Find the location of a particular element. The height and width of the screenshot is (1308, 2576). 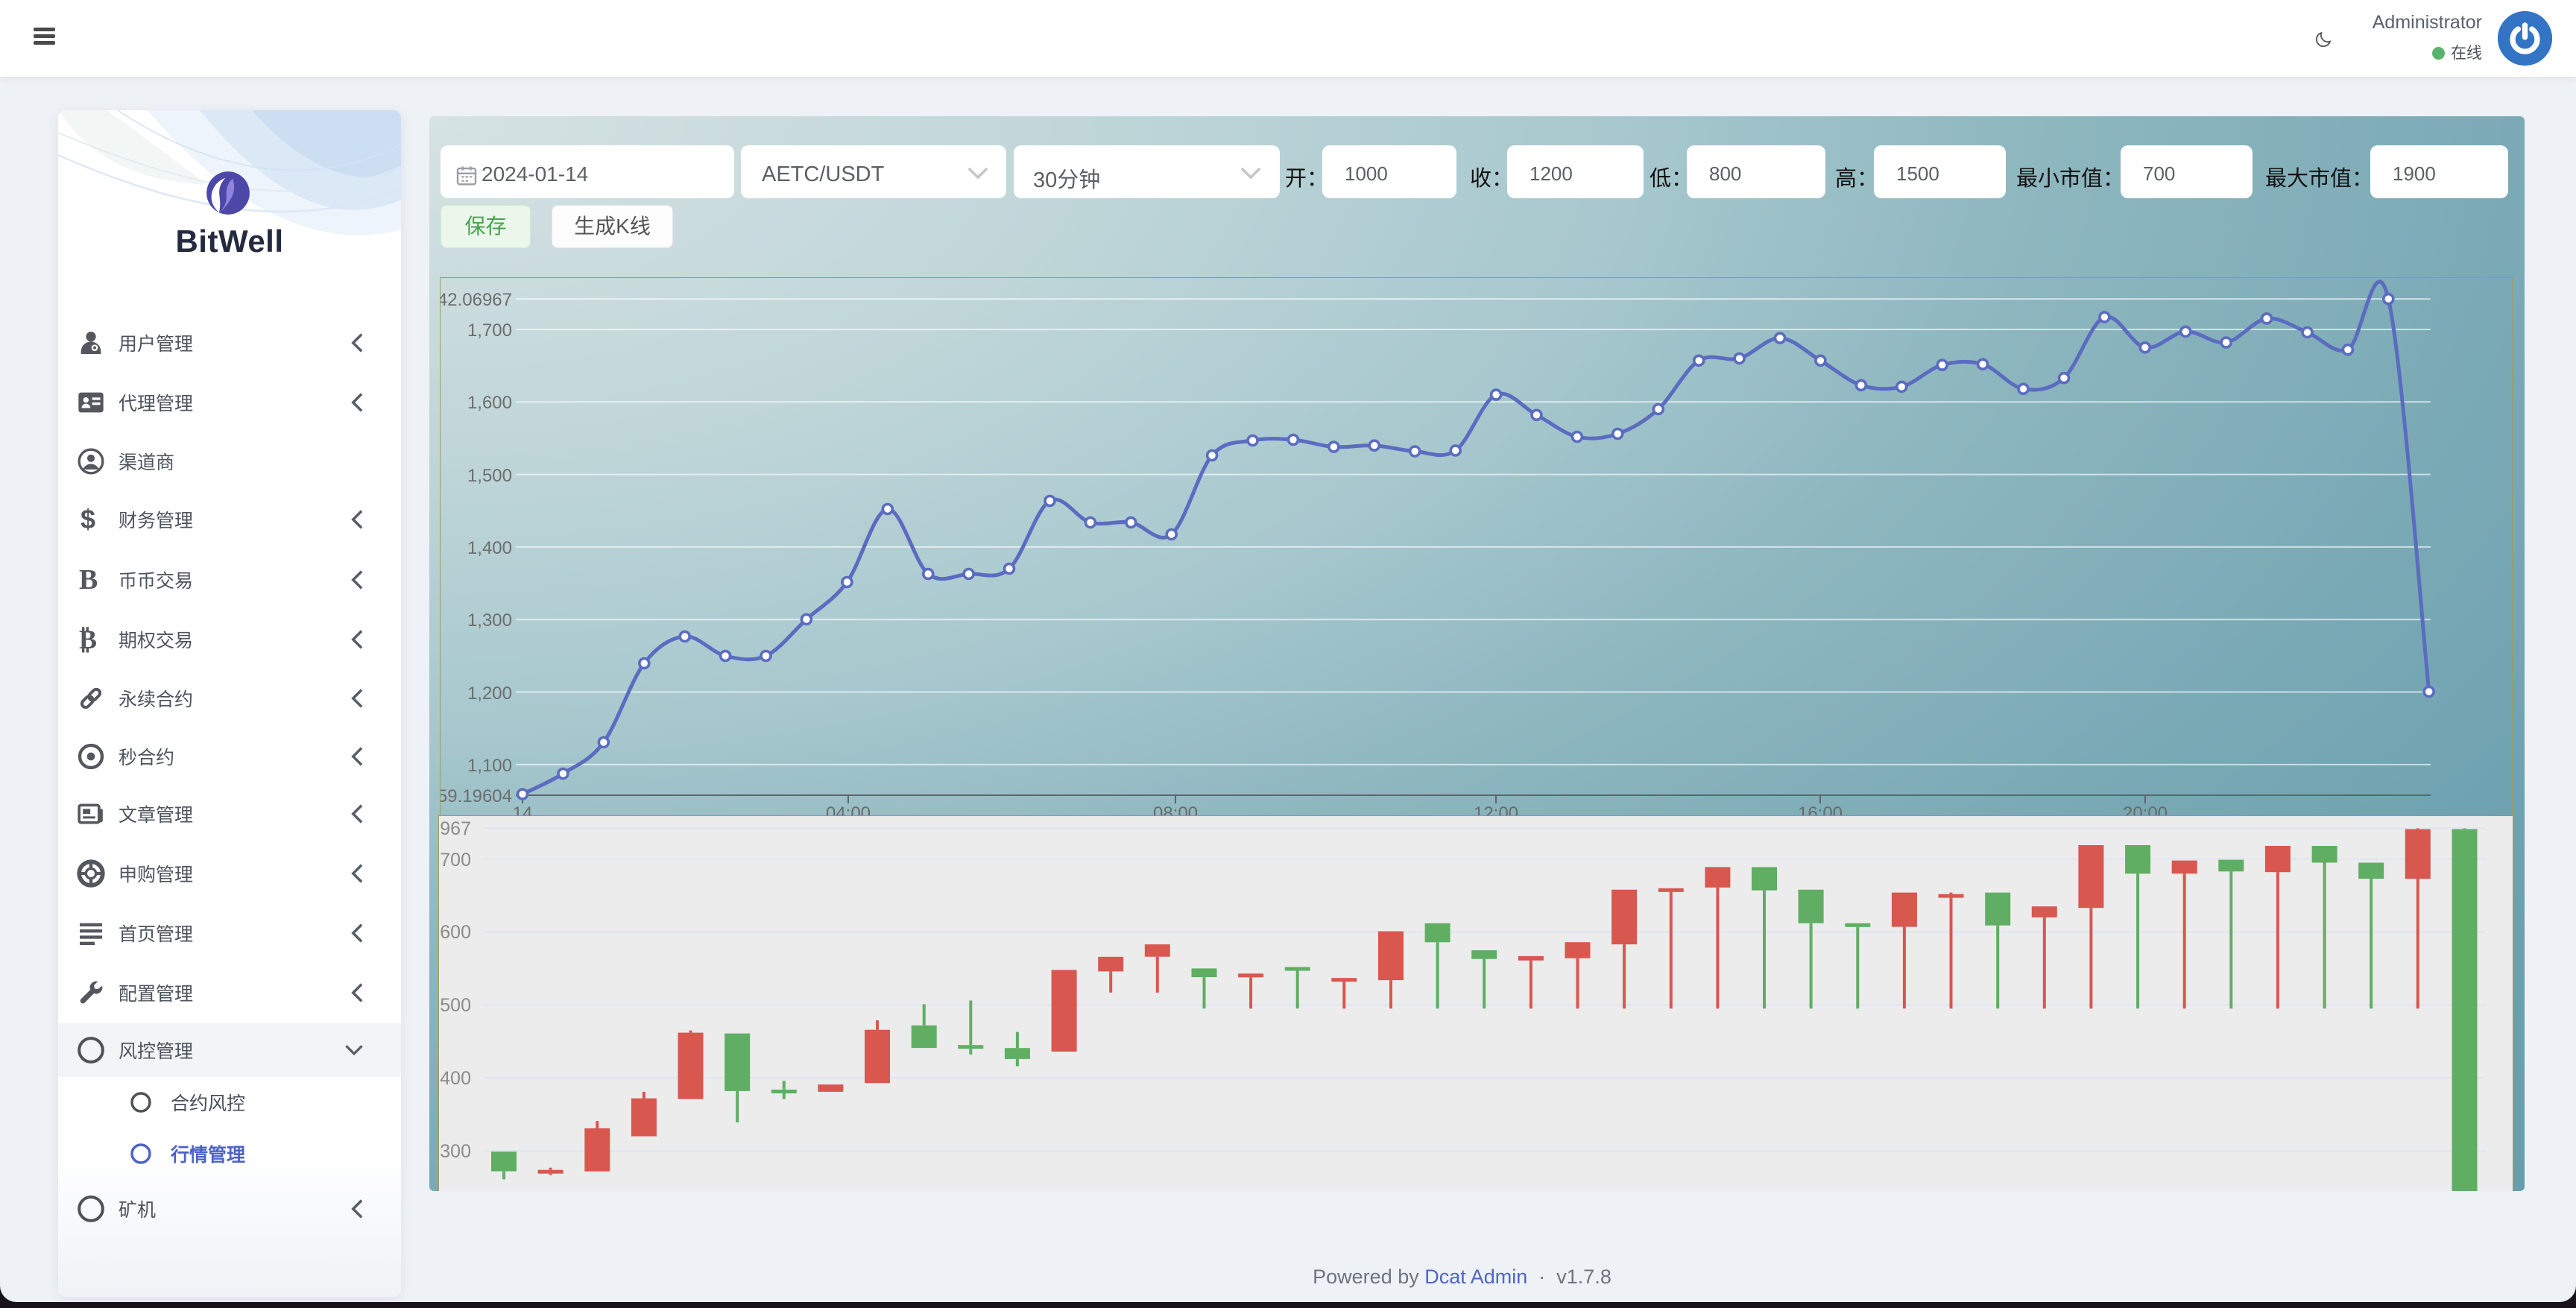

svg-text: 08:00 is located at coordinates (1175, 810).